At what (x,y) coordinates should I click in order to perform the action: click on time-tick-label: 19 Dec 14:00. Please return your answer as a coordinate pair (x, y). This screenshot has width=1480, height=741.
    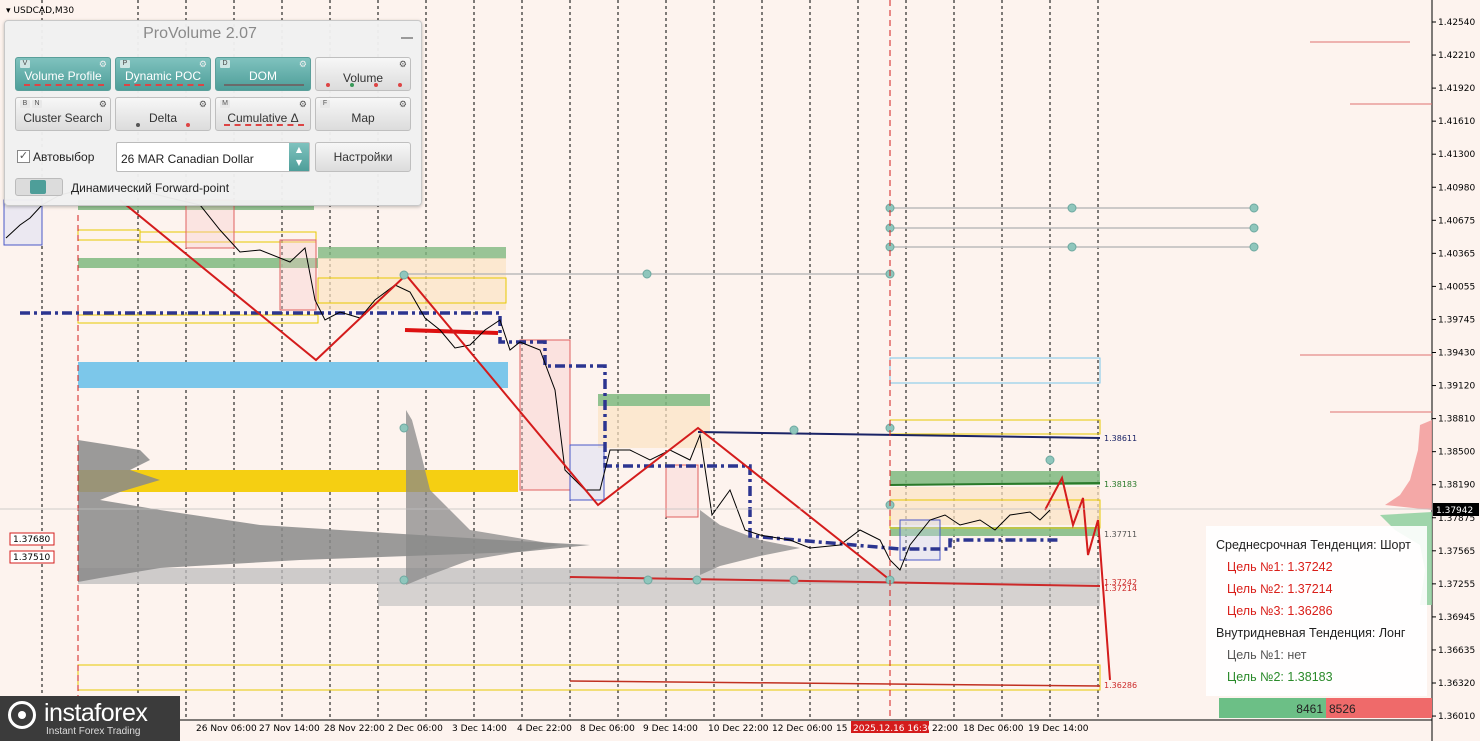
    Looking at the image, I should click on (1058, 729).